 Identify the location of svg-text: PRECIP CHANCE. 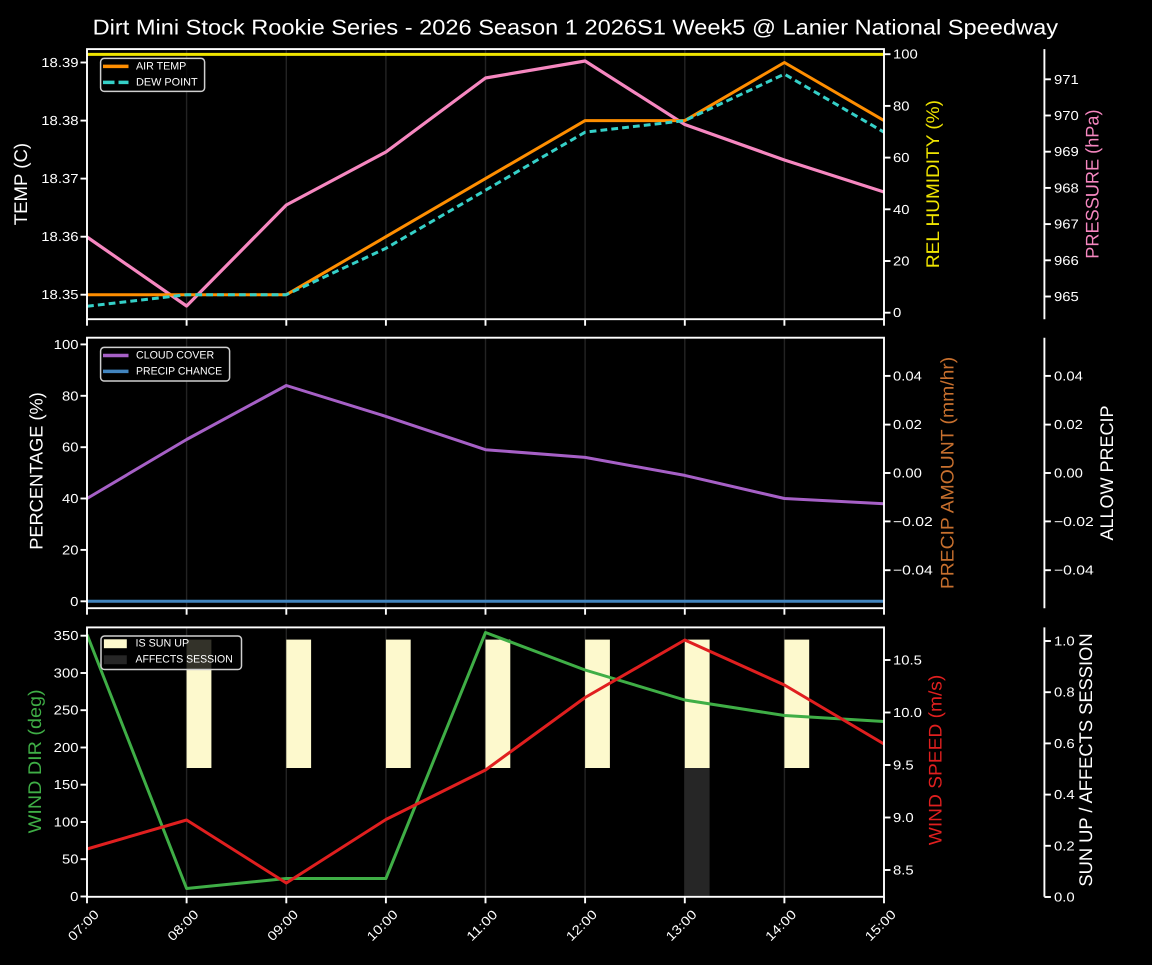
(179, 371).